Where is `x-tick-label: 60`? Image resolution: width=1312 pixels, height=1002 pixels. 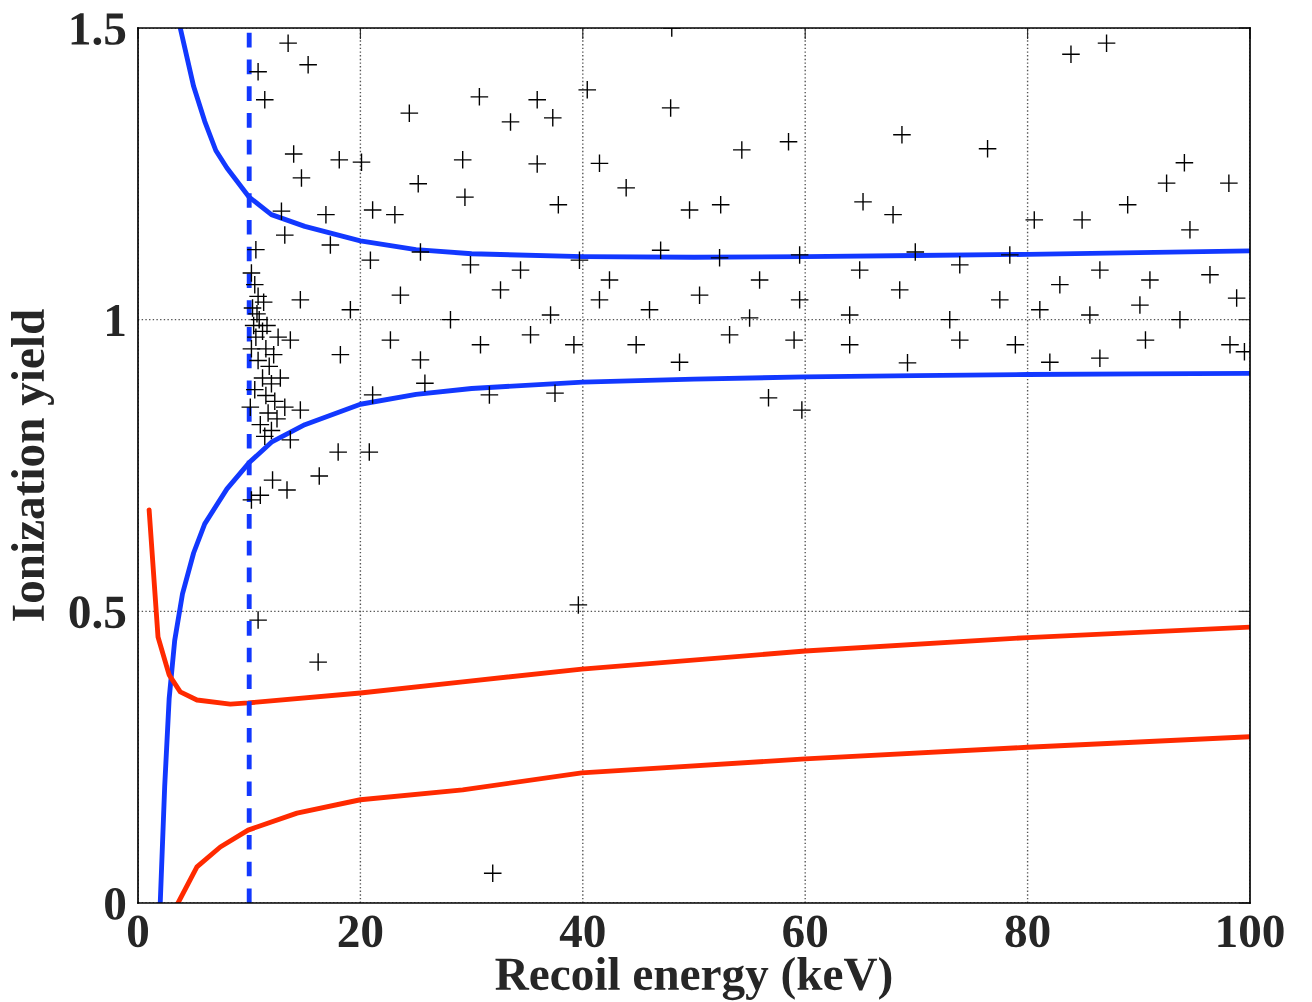 x-tick-label: 60 is located at coordinates (805, 931).